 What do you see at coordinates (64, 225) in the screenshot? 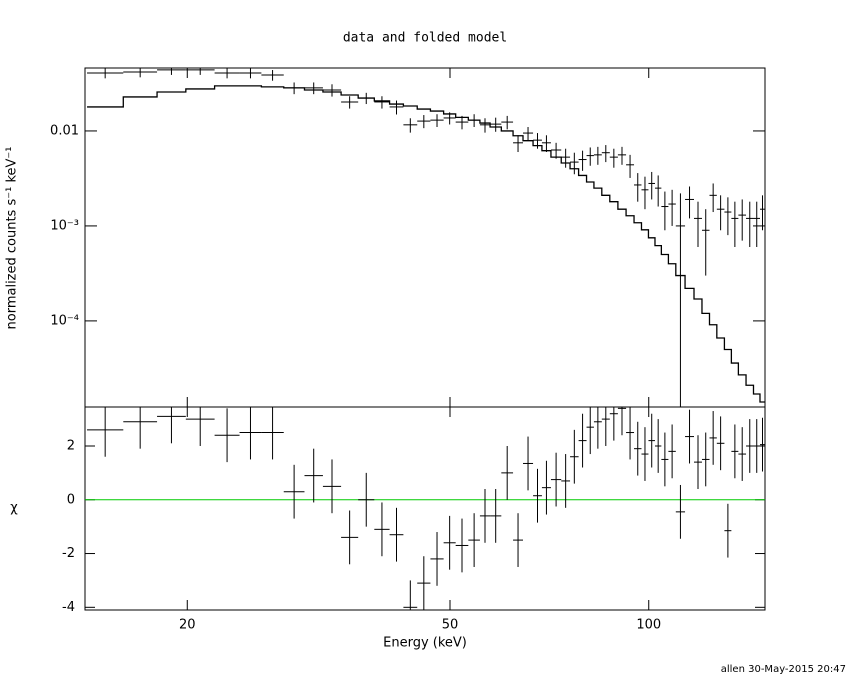
I see `y-tick-label: 10⁻³` at bounding box center [64, 225].